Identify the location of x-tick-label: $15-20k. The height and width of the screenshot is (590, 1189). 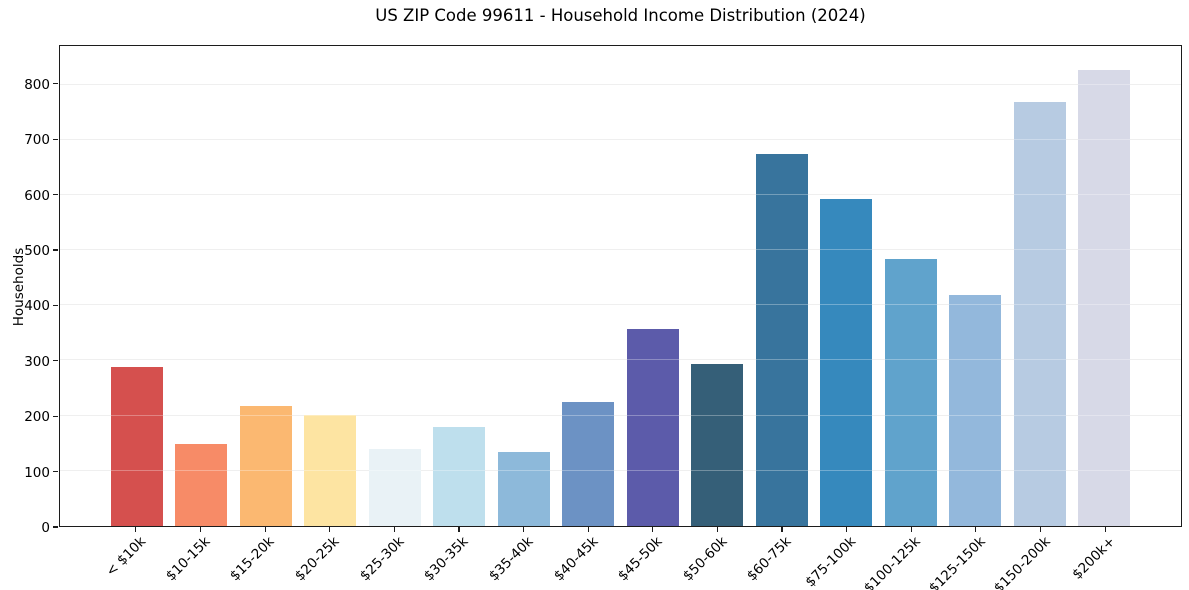
(253, 559).